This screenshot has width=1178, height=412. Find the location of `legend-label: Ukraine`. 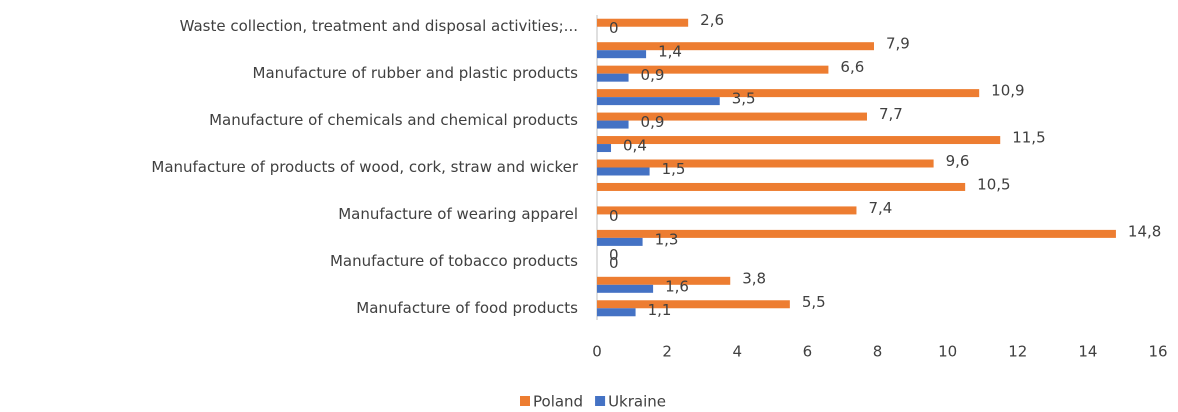

legend-label: Ukraine is located at coordinates (637, 402).